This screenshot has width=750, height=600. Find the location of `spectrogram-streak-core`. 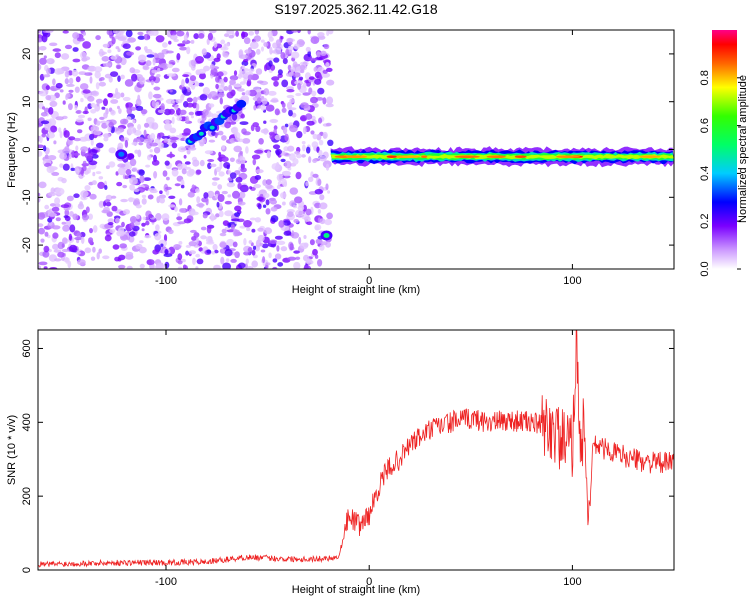

spectrogram-streak-core is located at coordinates (212, 127).